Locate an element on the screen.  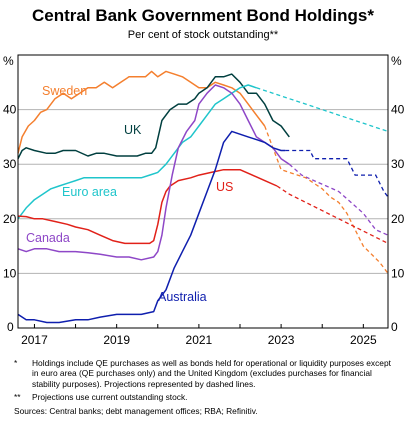
y-tick-label-right: 20 is located at coordinates (398, 219).